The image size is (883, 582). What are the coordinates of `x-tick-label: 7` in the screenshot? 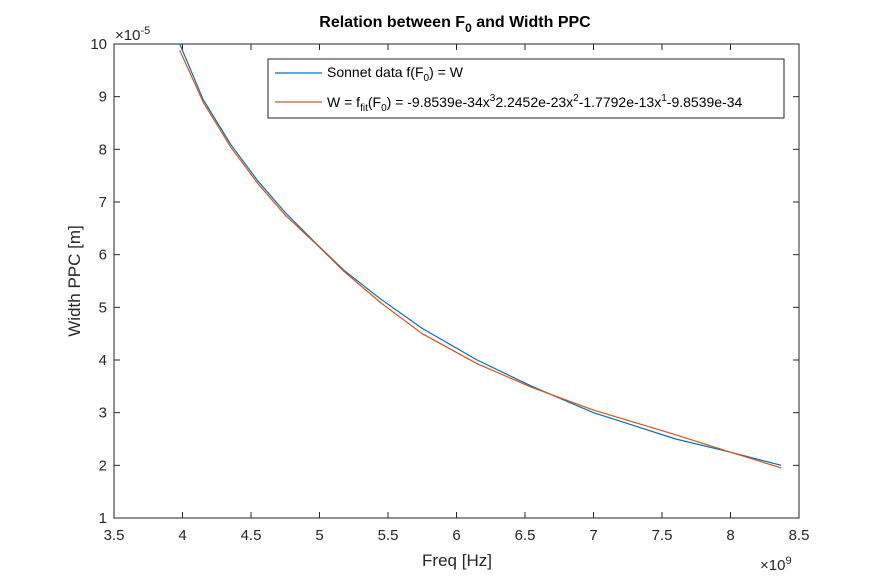 It's located at (593, 535).